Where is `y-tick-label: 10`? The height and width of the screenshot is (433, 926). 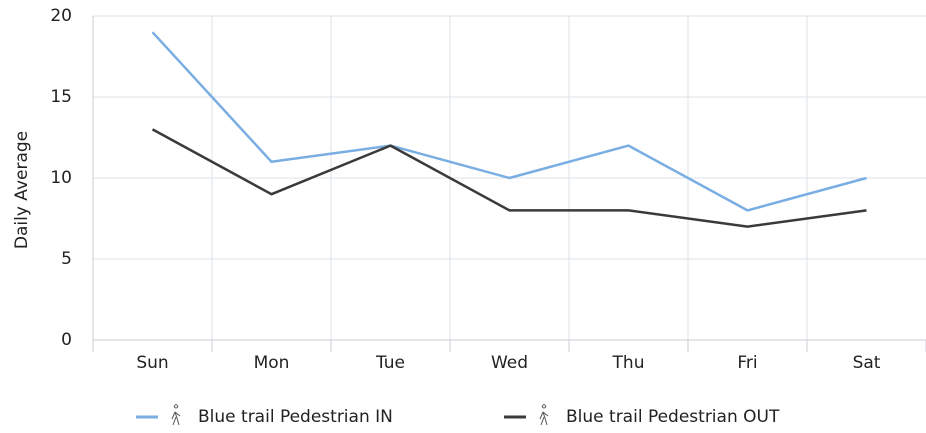
y-tick-label: 10 is located at coordinates (61, 178).